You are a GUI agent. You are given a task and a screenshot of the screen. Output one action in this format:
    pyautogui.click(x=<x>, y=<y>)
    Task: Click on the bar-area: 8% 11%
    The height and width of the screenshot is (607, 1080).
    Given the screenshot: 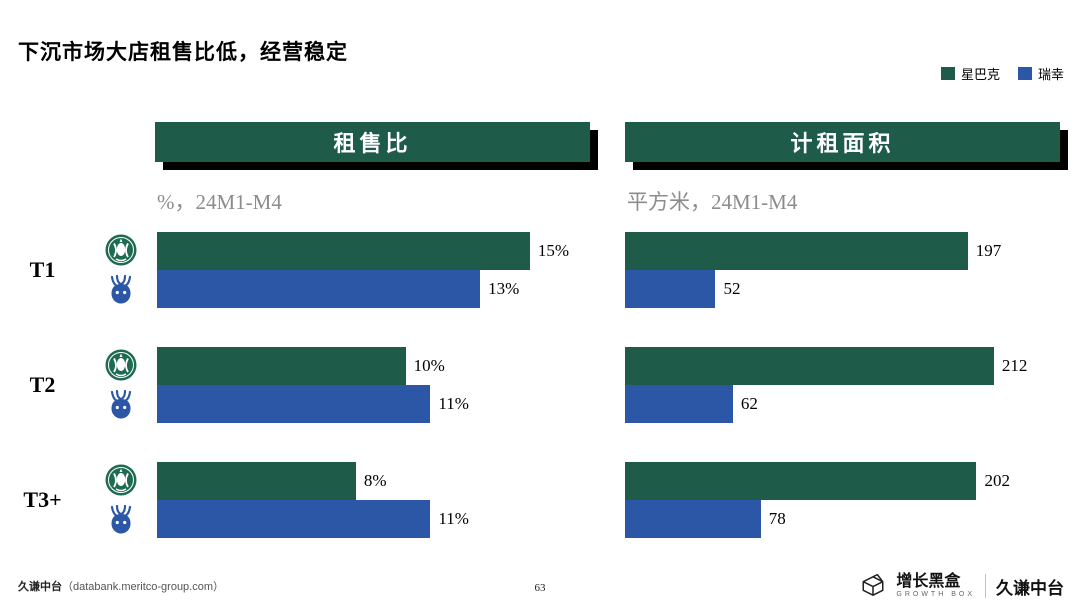 What is the action you would take?
    pyautogui.click(x=374, y=500)
    